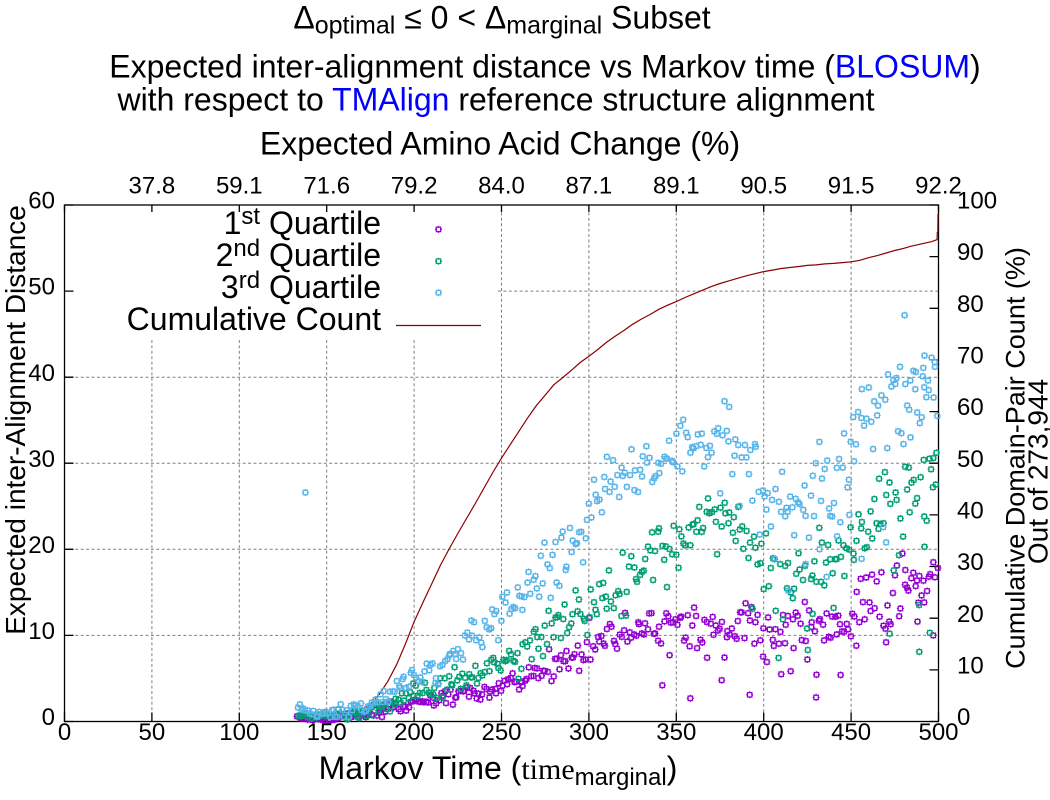  What do you see at coordinates (501, 732) in the screenshot?
I see `svg-text: 250` at bounding box center [501, 732].